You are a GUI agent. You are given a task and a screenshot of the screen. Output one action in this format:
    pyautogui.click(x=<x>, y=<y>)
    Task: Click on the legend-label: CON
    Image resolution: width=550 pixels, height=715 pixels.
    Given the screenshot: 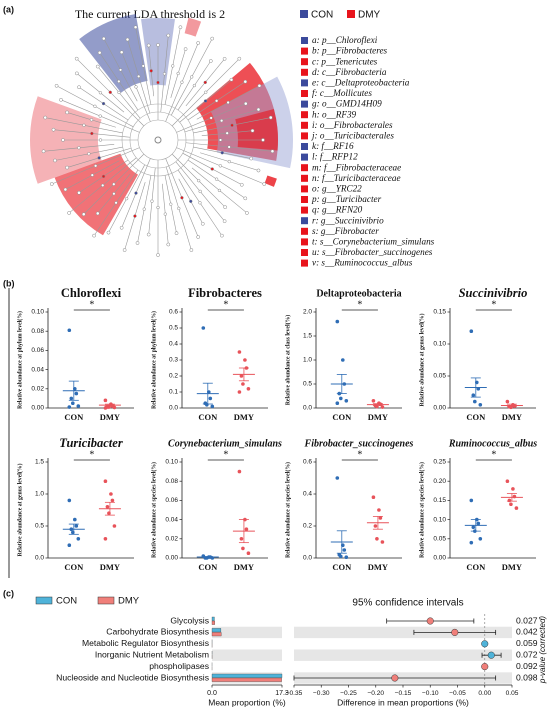 What is the action you would take?
    pyautogui.click(x=66, y=601)
    